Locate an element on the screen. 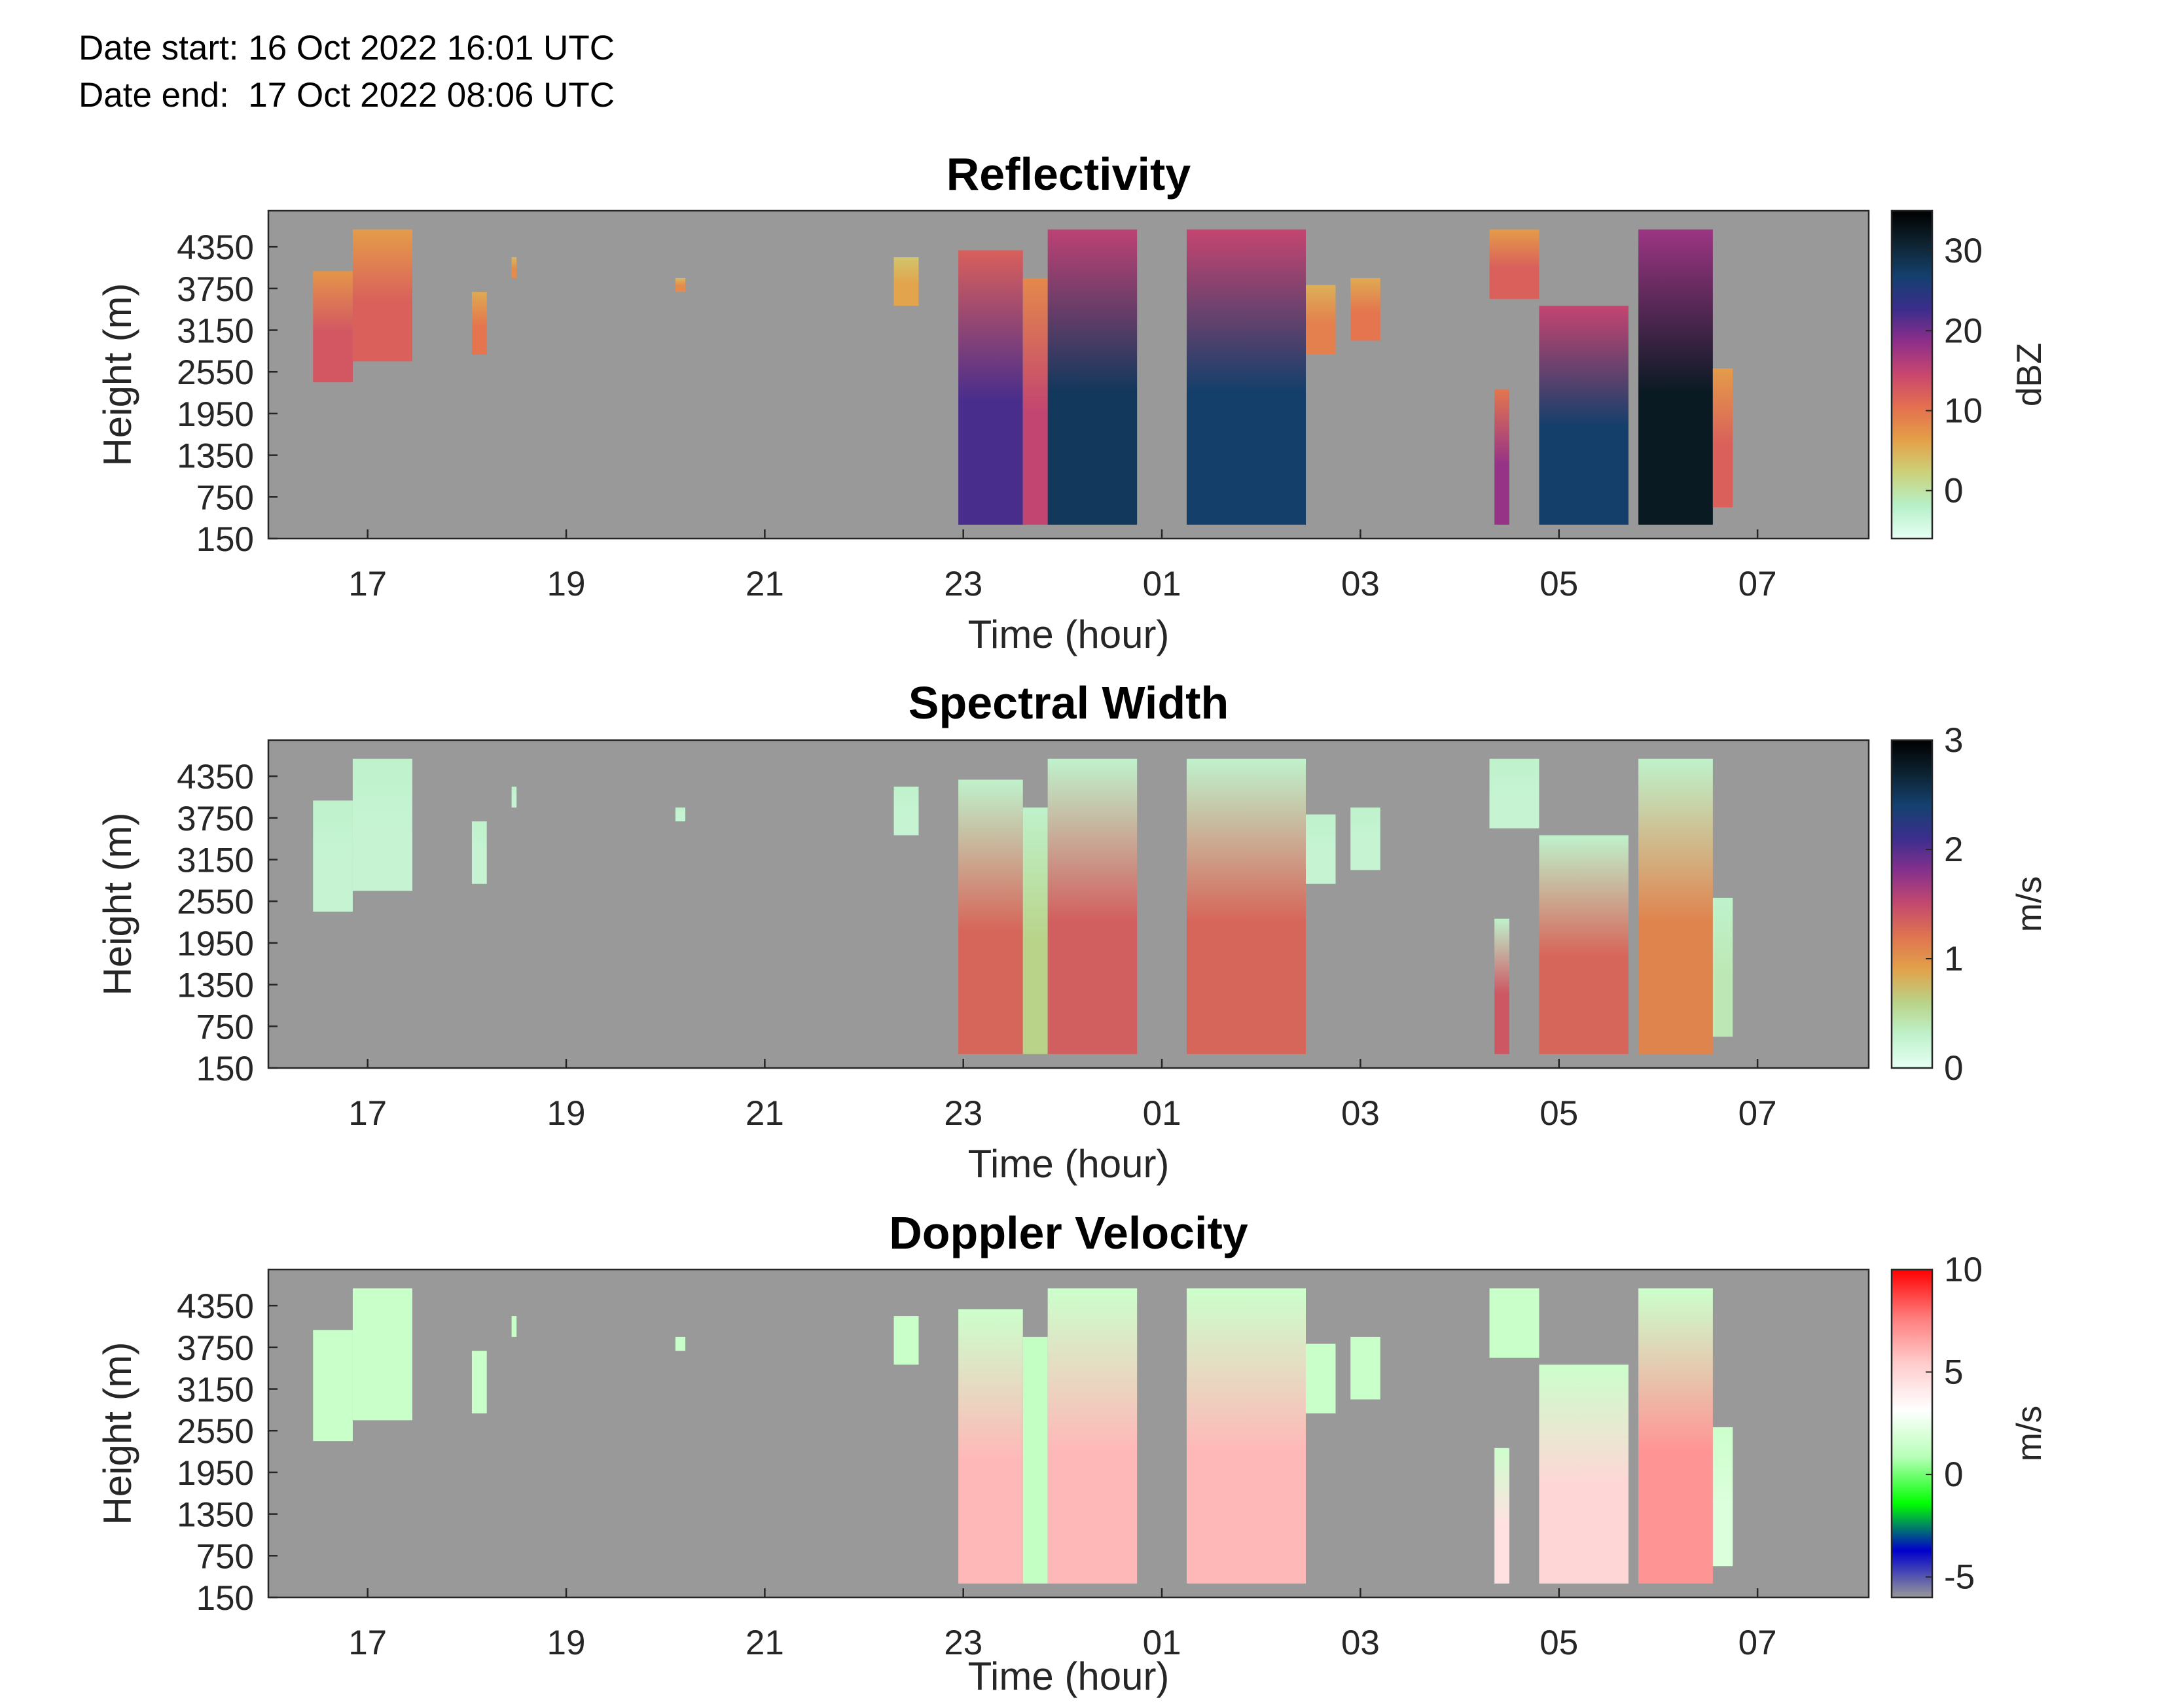 Image resolution: width=2160 pixels, height=1708 pixels. colorbar-tick-label: 1 is located at coordinates (1953, 959).